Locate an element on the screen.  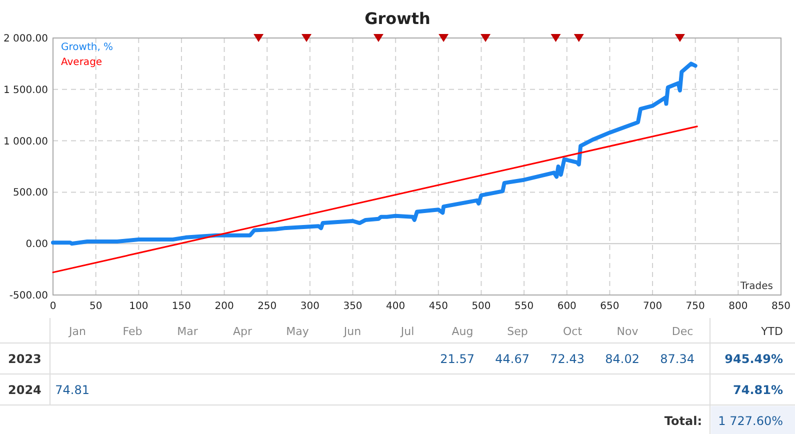
y-tick-label: 500.00 is located at coordinates (30, 193).